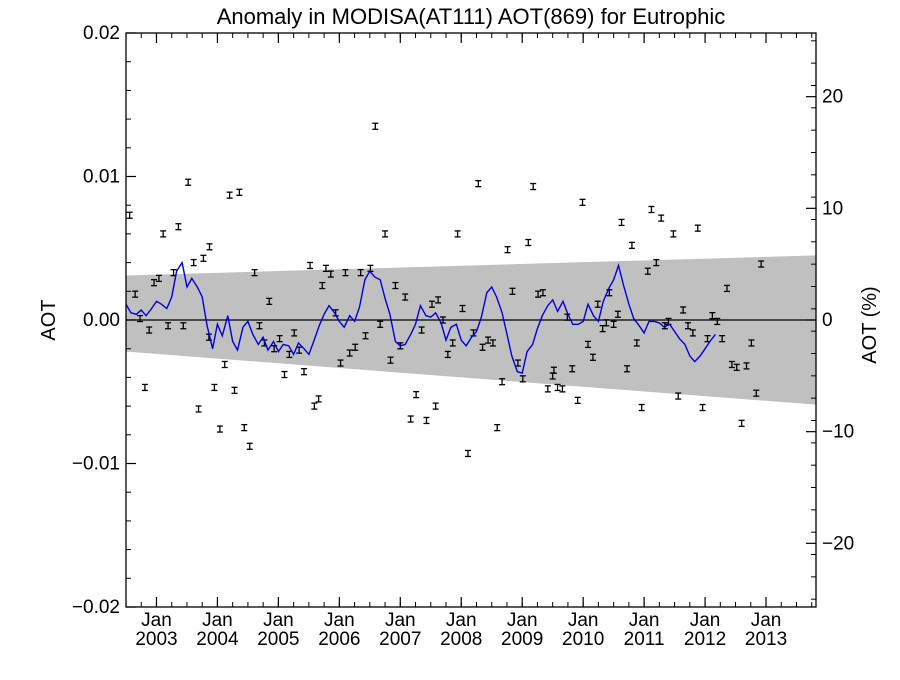  I want to click on y-tick-label: −0.02, so click(96, 607).